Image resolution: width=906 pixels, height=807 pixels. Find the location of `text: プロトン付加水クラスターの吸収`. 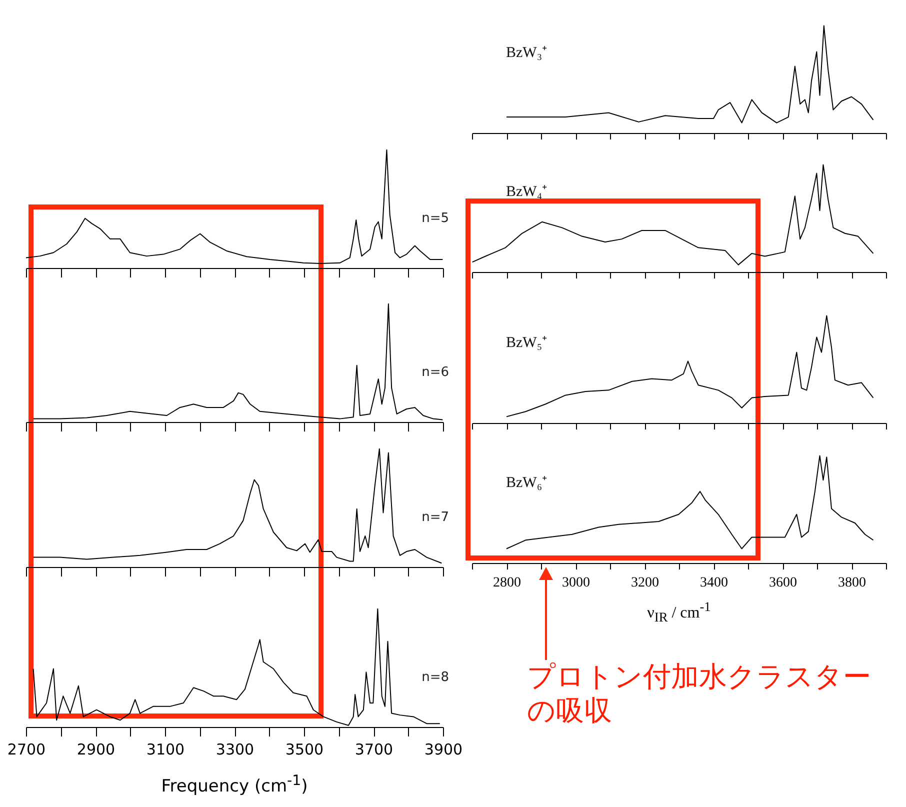

text: プロトン付加水クラスターの吸収 is located at coordinates (699, 694).